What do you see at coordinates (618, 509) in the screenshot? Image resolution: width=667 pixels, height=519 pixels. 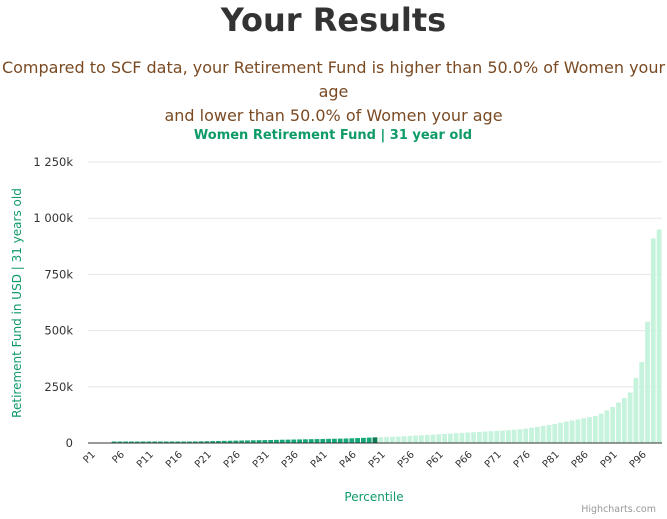 I see `highcharts-credits: Highcharts.com` at bounding box center [618, 509].